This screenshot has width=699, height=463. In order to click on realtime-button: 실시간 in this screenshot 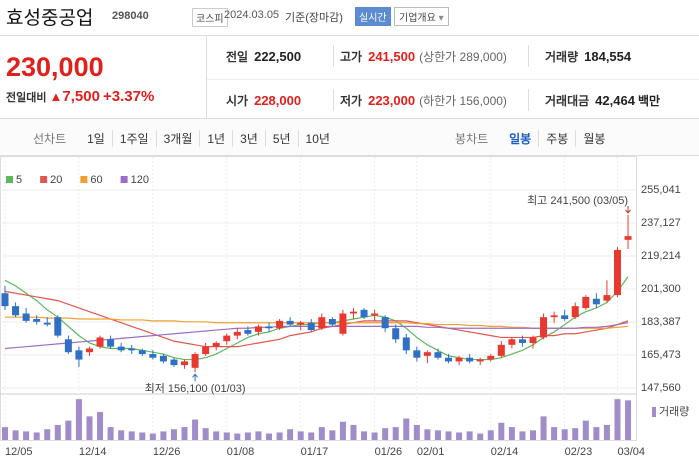, I will do `click(373, 16)`.